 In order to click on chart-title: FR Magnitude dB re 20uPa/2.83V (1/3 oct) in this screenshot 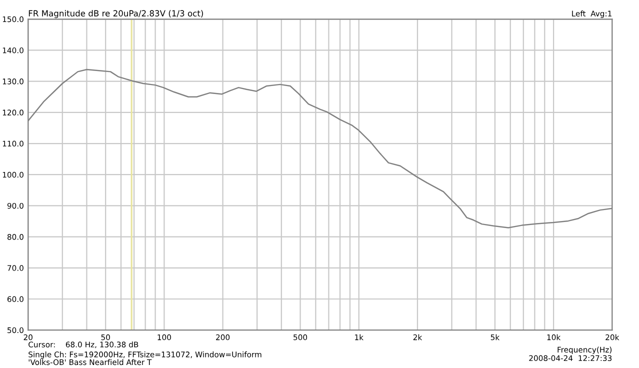, I will do `click(115, 14)`.